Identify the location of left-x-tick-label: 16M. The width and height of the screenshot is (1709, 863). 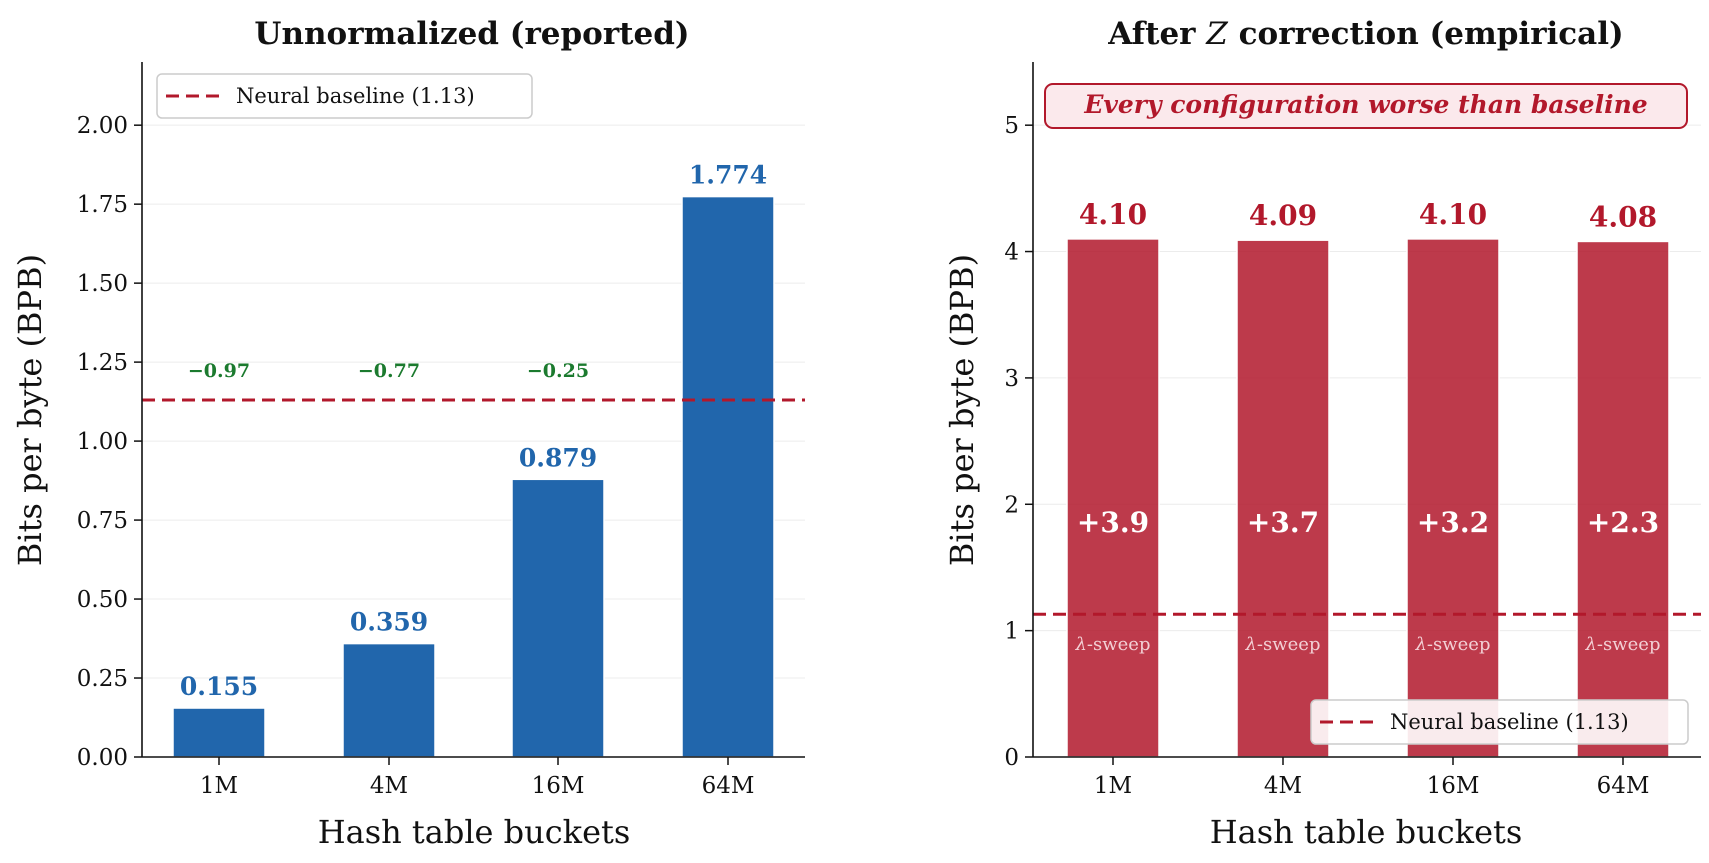
(558, 786).